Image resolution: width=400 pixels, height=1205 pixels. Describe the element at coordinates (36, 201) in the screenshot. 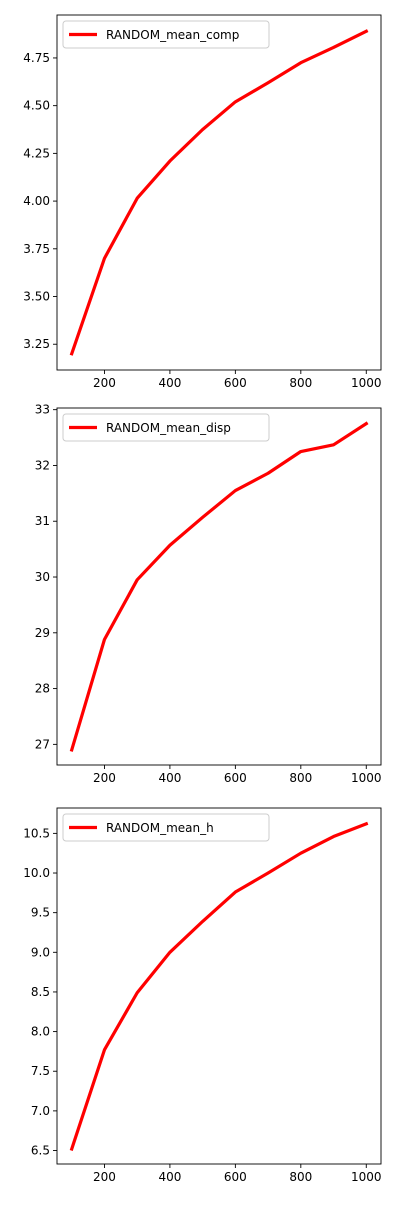

I see `y-tick-label: 4.00` at that location.